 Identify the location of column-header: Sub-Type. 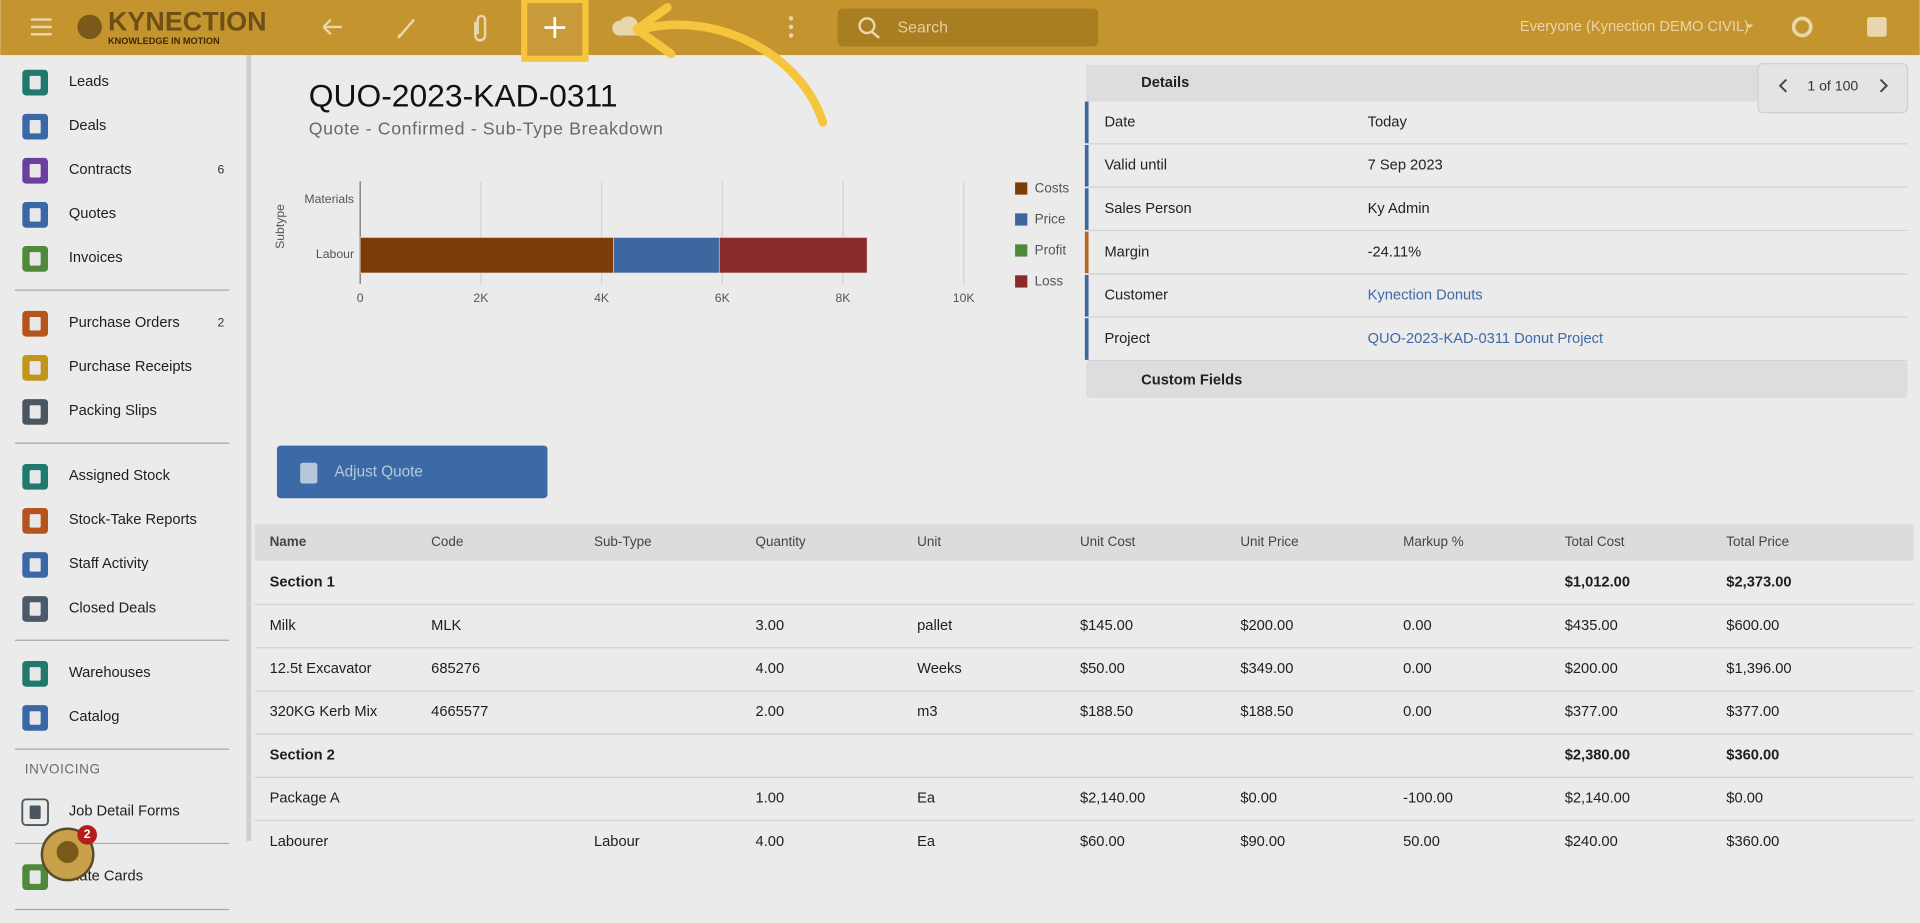
(623, 541).